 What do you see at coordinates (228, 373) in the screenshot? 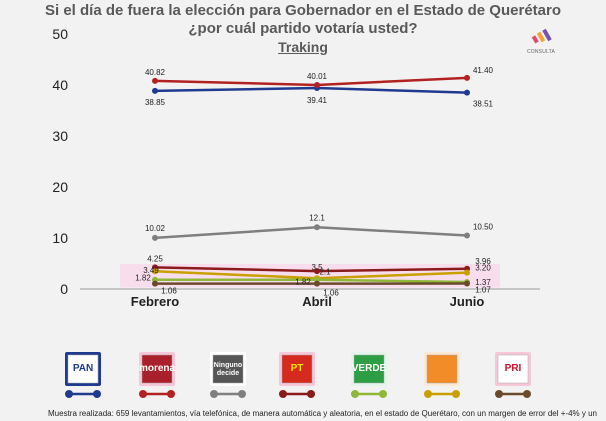
I see `legend-text: decide` at bounding box center [228, 373].